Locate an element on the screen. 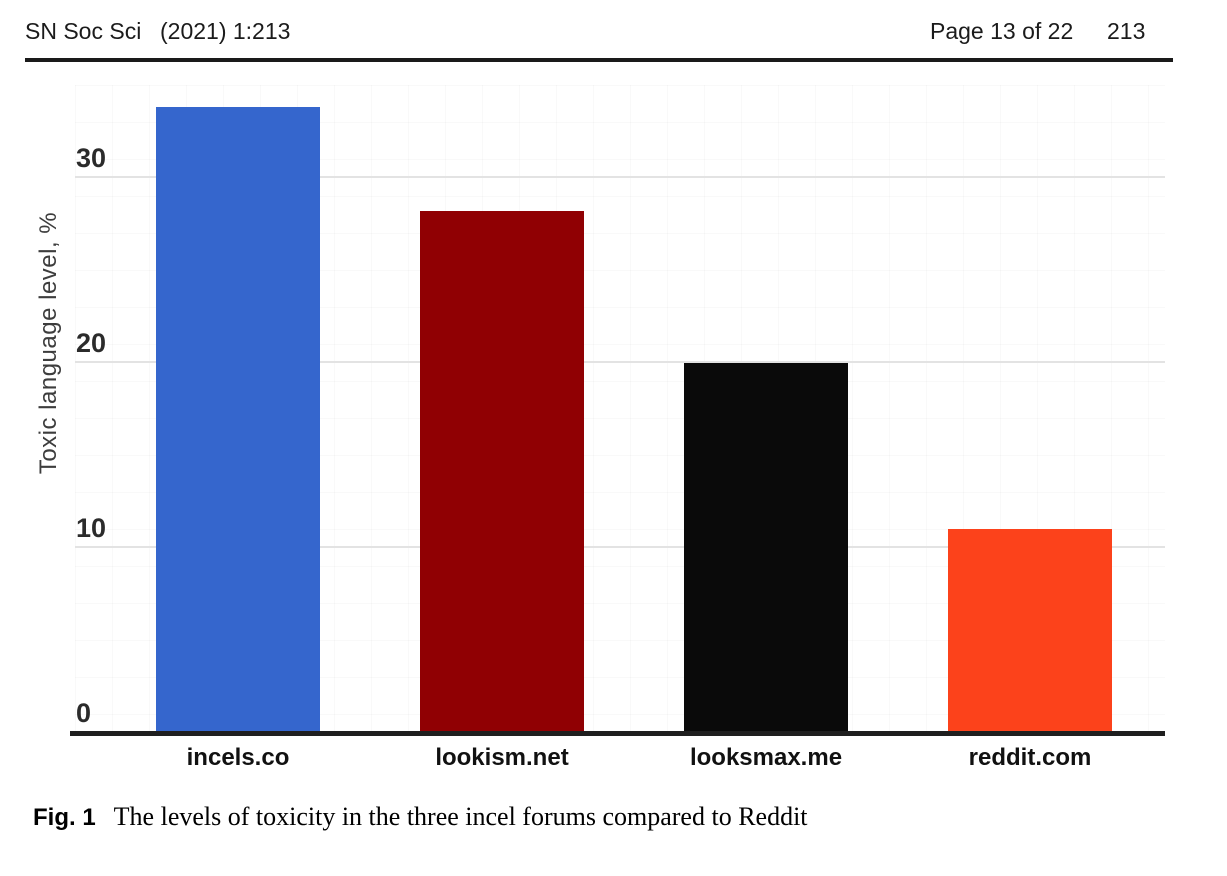 The height and width of the screenshot is (876, 1227). x-category-label-reddit.com: reddit.com is located at coordinates (1030, 757).